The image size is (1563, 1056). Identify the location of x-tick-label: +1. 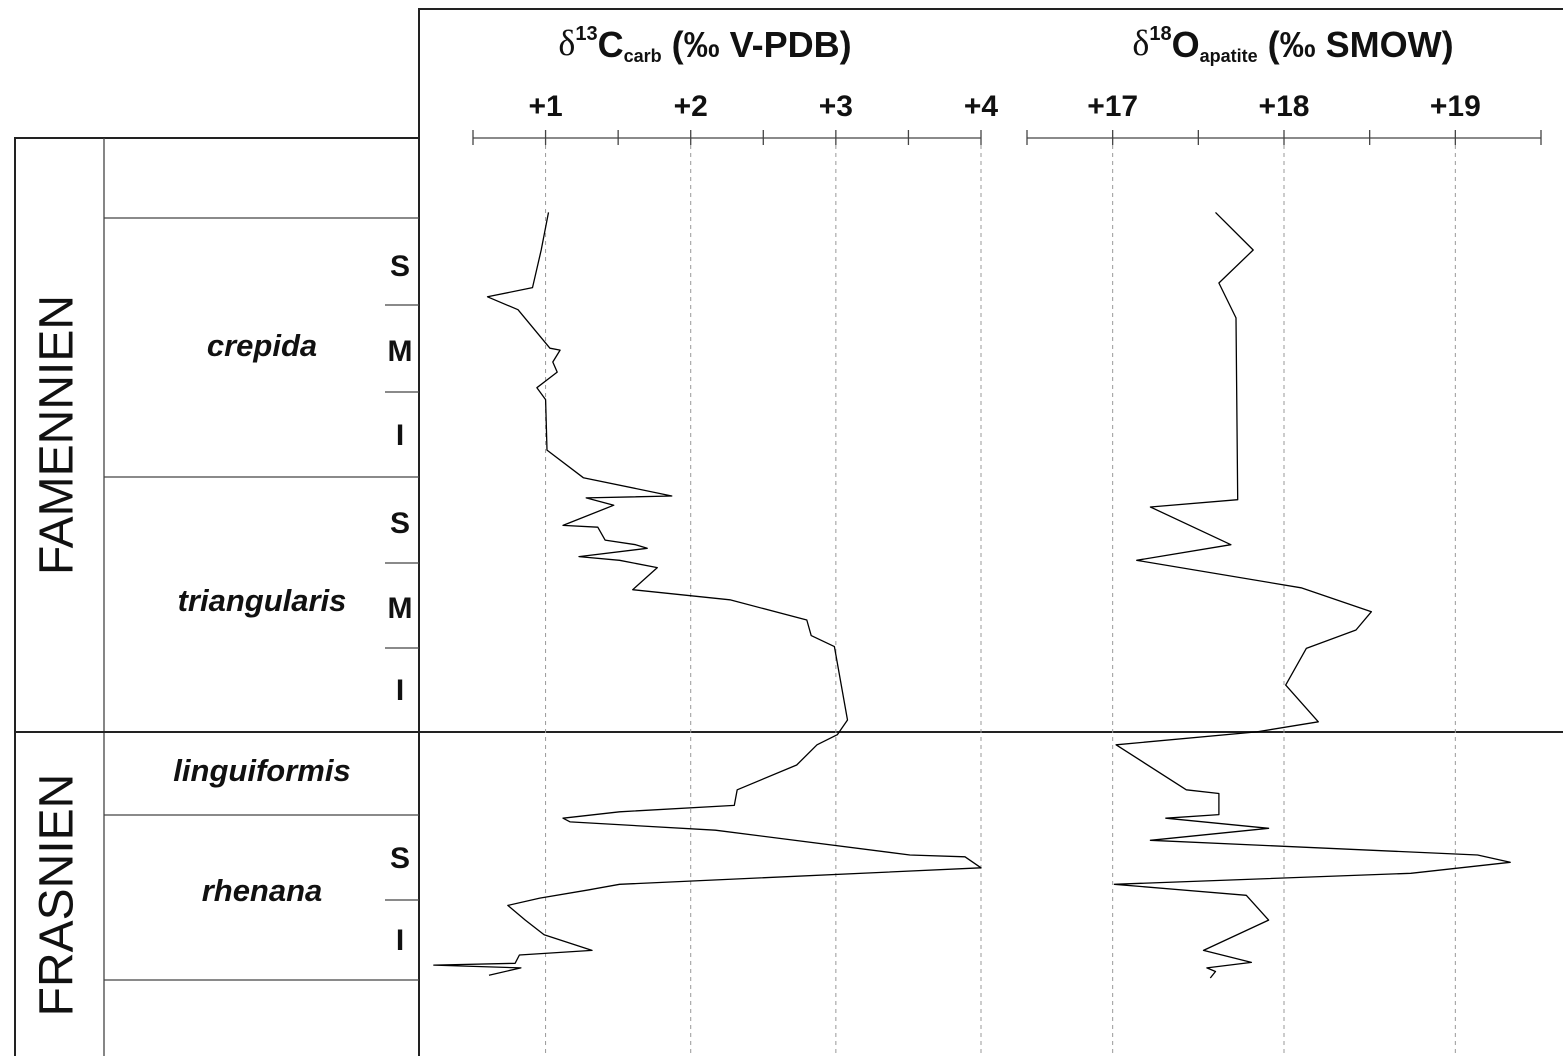
(545, 106).